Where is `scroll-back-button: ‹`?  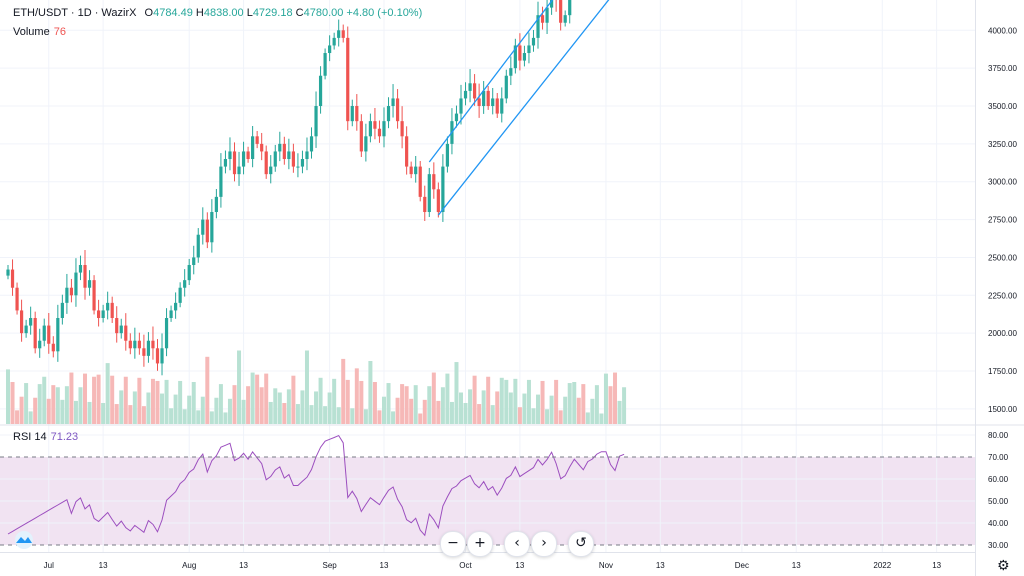
scroll-back-button: ‹ is located at coordinates (517, 544).